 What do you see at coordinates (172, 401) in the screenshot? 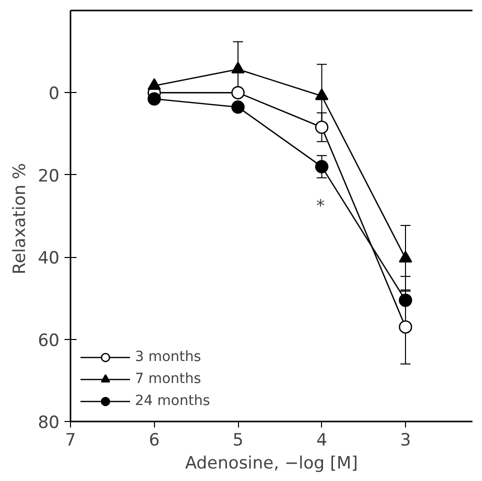
I see `legend-label: 24 months` at bounding box center [172, 401].